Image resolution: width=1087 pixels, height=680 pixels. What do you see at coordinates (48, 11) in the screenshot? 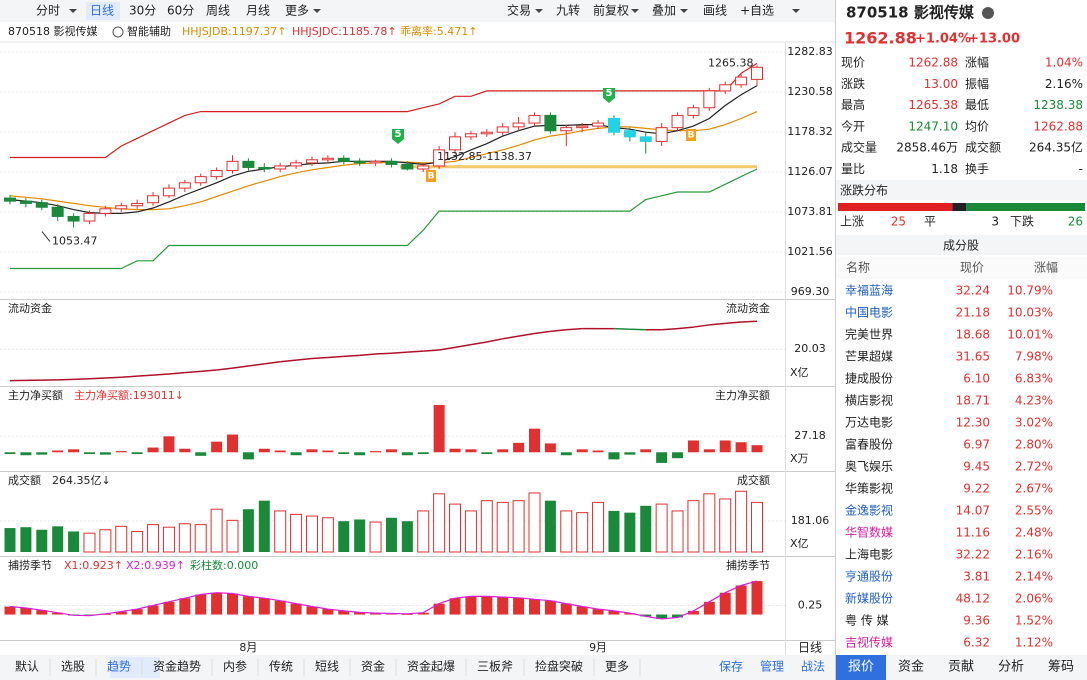
I see `toolbar-button: 分时` at bounding box center [48, 11].